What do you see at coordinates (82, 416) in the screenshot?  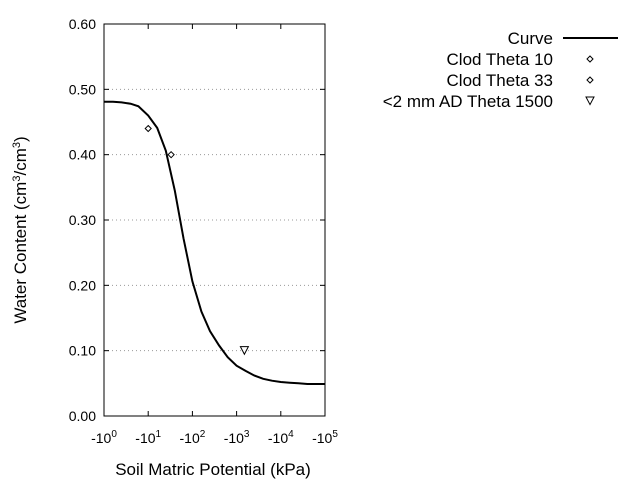 I see `y-tick-label-0: 0.00` at bounding box center [82, 416].